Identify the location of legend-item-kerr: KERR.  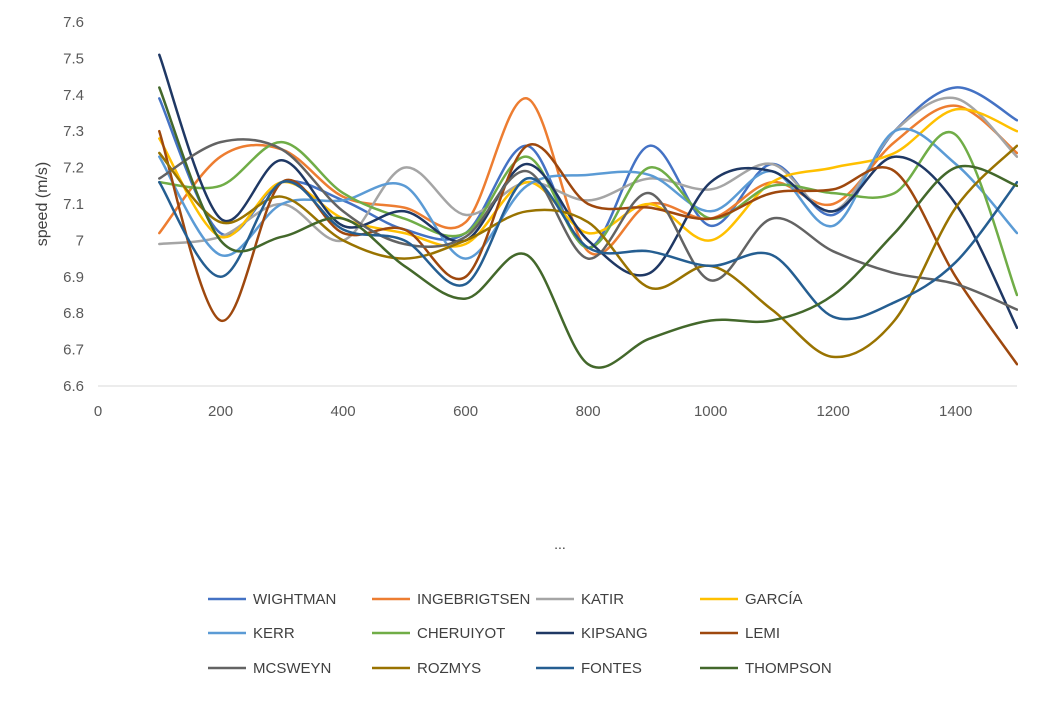
(251, 633).